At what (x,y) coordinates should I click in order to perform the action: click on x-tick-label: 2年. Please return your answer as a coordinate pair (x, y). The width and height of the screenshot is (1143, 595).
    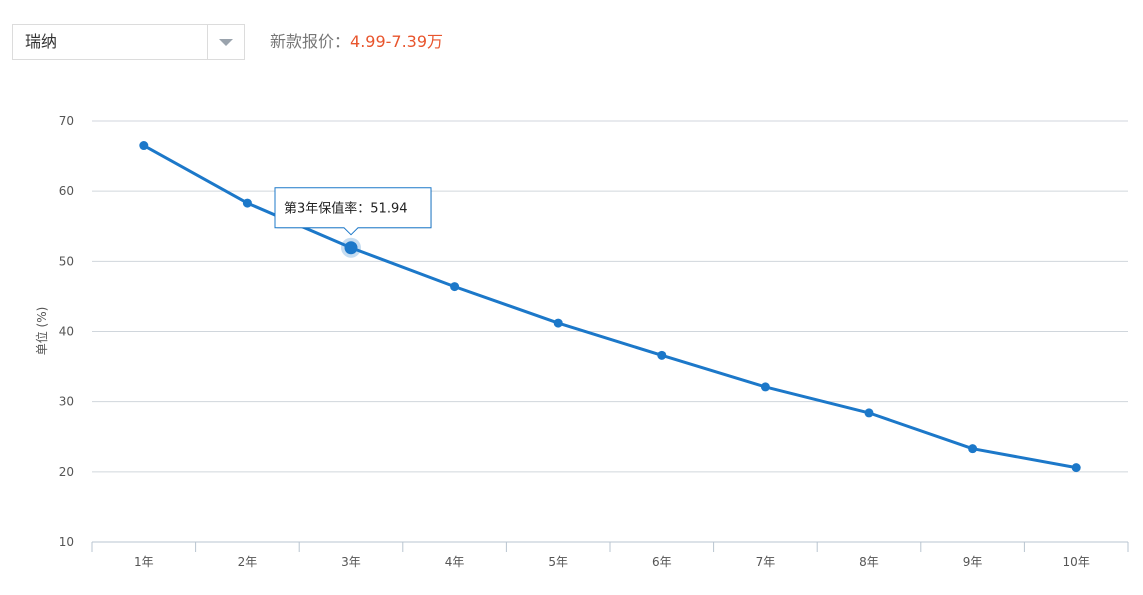
    Looking at the image, I should click on (248, 562).